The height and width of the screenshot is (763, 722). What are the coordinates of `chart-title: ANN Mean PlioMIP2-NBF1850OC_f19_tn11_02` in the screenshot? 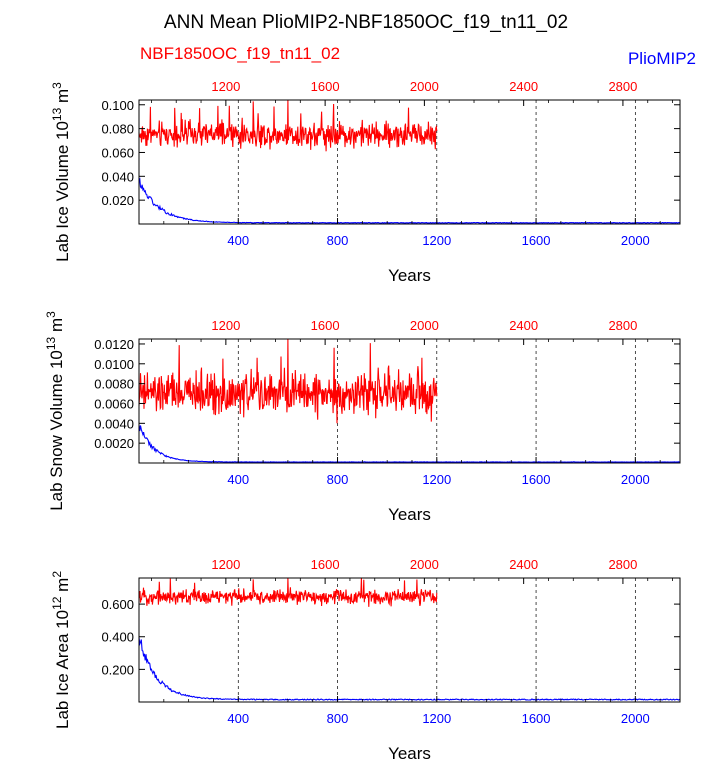 It's located at (366, 22).